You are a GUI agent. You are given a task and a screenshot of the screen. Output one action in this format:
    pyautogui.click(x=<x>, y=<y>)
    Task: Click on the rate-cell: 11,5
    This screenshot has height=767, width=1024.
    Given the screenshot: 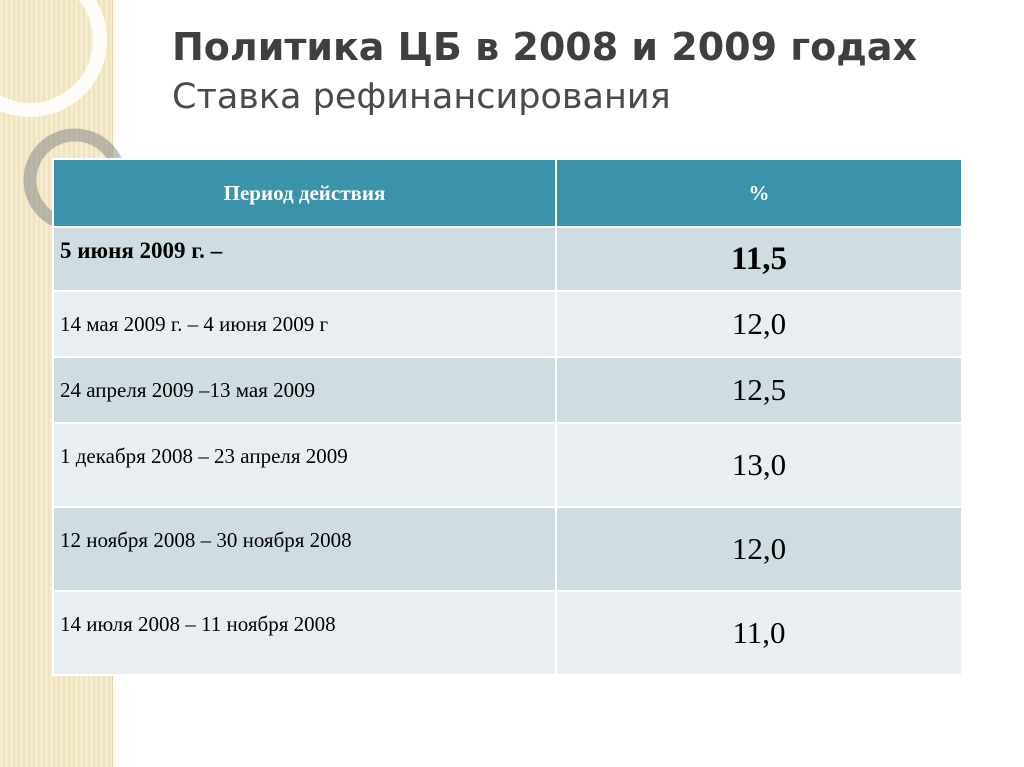 What is the action you would take?
    pyautogui.click(x=759, y=259)
    